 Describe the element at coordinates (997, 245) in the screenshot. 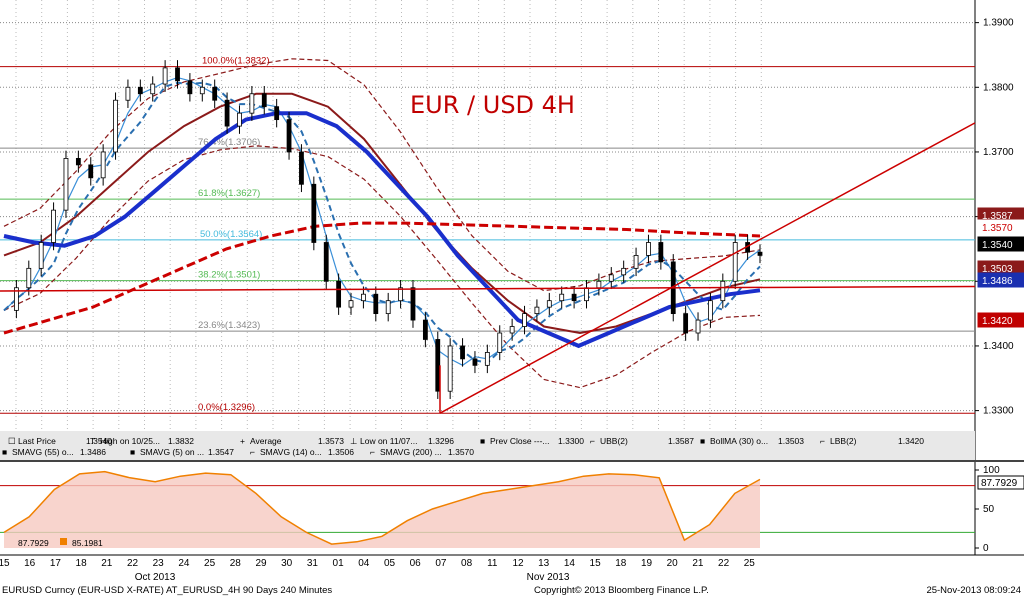

I see `price-tag-label: 1.3540` at that location.